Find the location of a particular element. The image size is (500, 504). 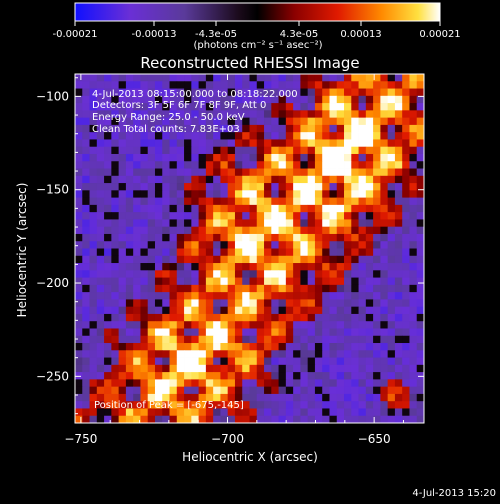

x-axis-label: Heliocentric X (arcsec) is located at coordinates (250, 457).